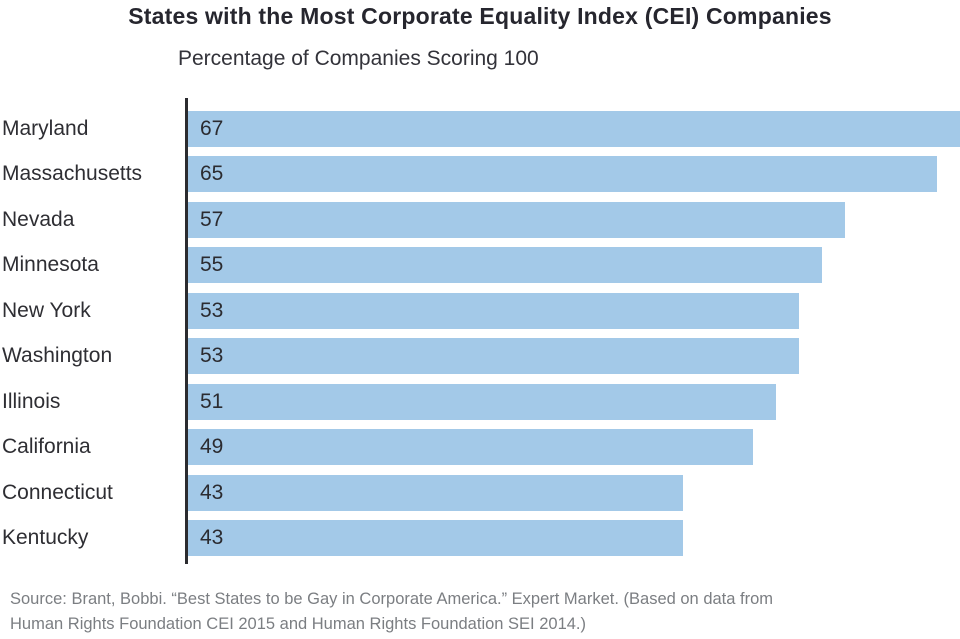  I want to click on category-label: Washington, so click(57, 356).